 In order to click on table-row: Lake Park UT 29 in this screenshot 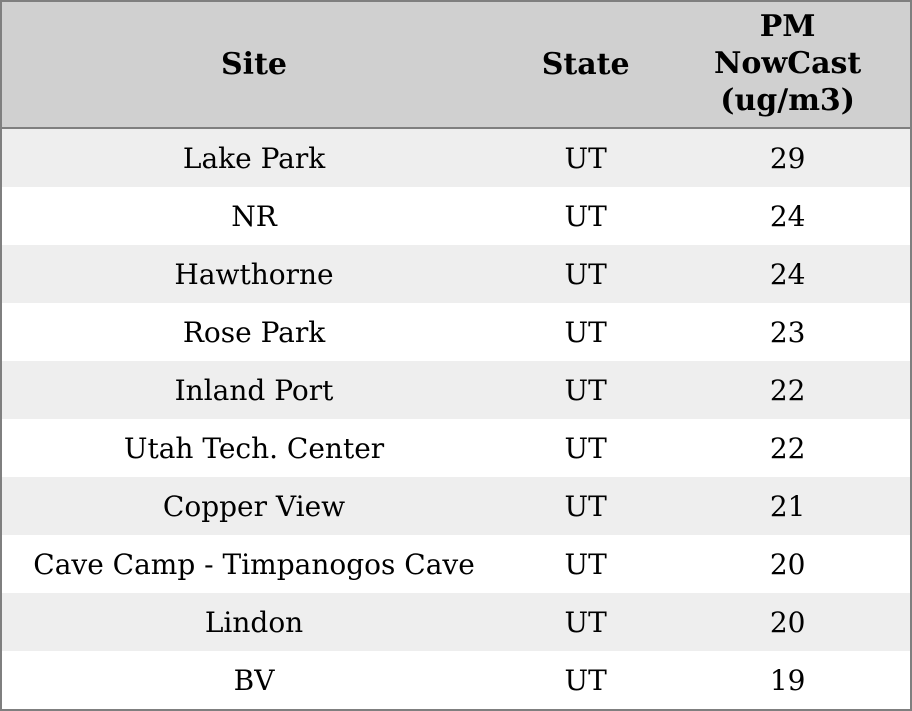, I will do `click(456, 157)`.